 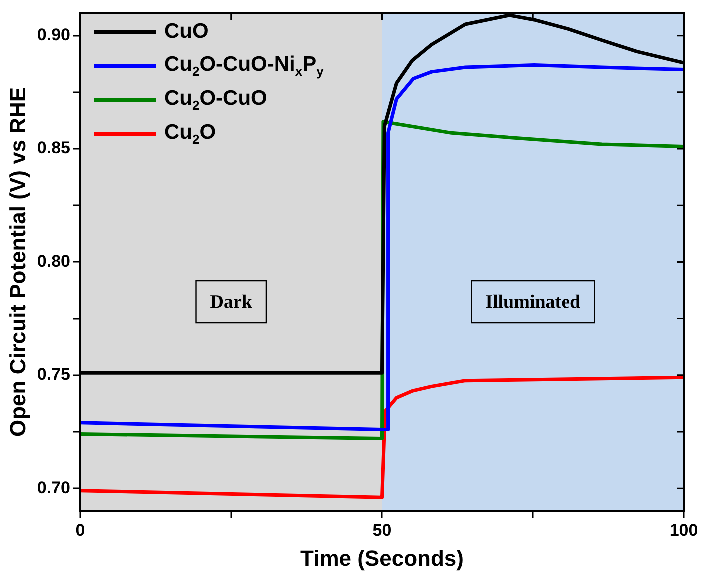 What do you see at coordinates (53, 35) in the screenshot?
I see `y-tick-label: 0.90` at bounding box center [53, 35].